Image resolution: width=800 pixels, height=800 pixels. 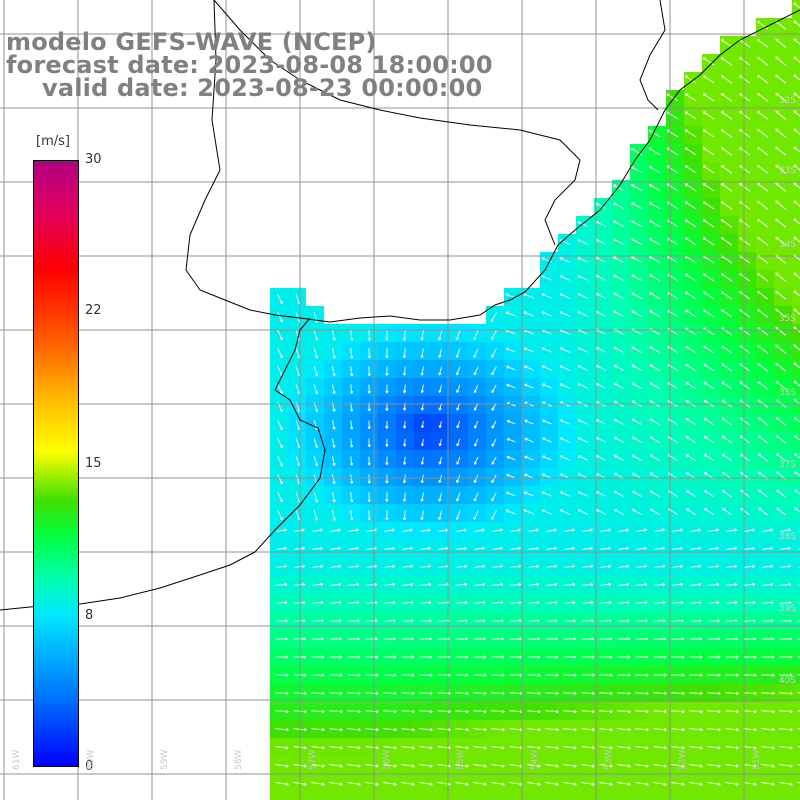 What do you see at coordinates (787, 681) in the screenshot?
I see `lat-label: 40S` at bounding box center [787, 681].